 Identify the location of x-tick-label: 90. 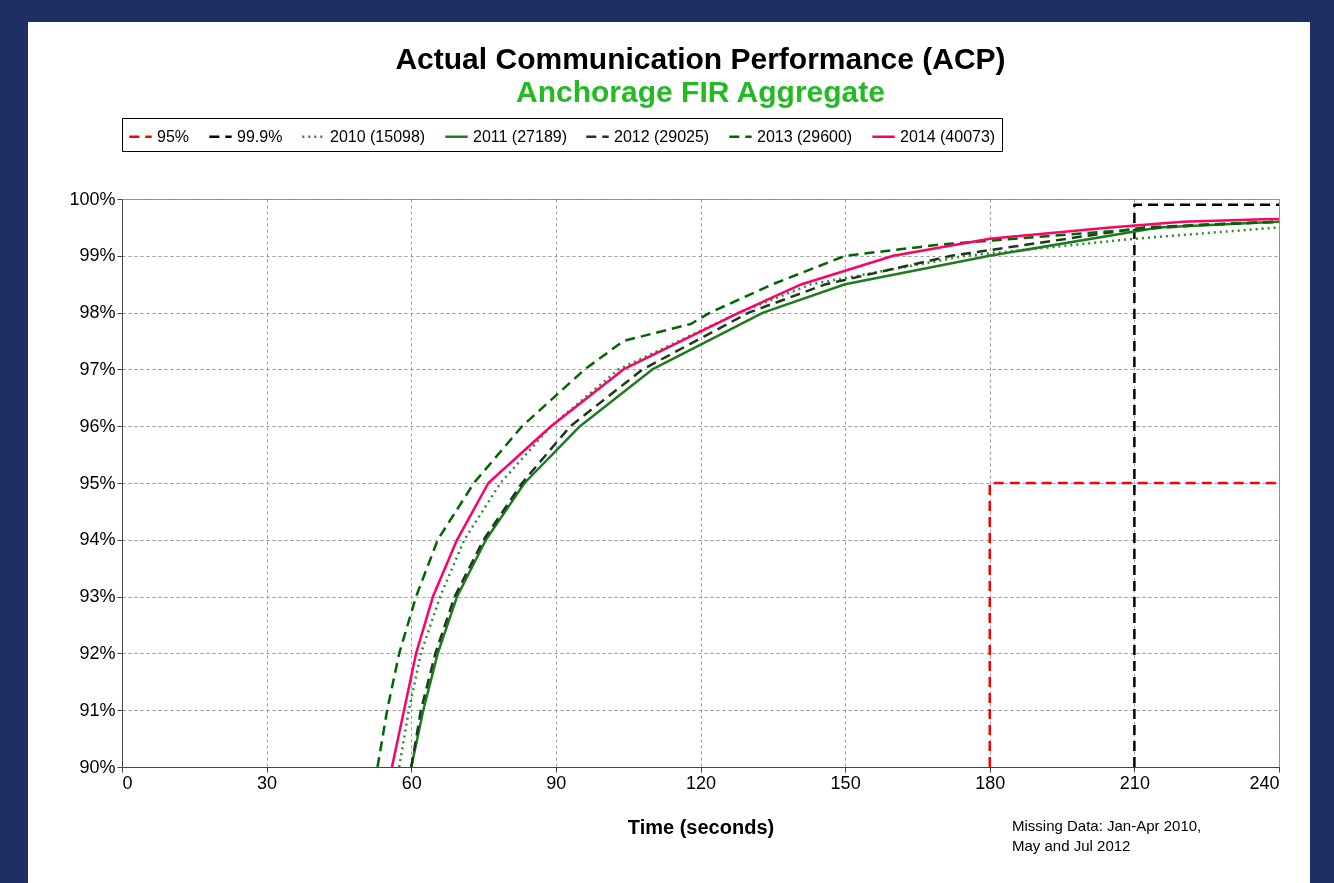
(556, 782).